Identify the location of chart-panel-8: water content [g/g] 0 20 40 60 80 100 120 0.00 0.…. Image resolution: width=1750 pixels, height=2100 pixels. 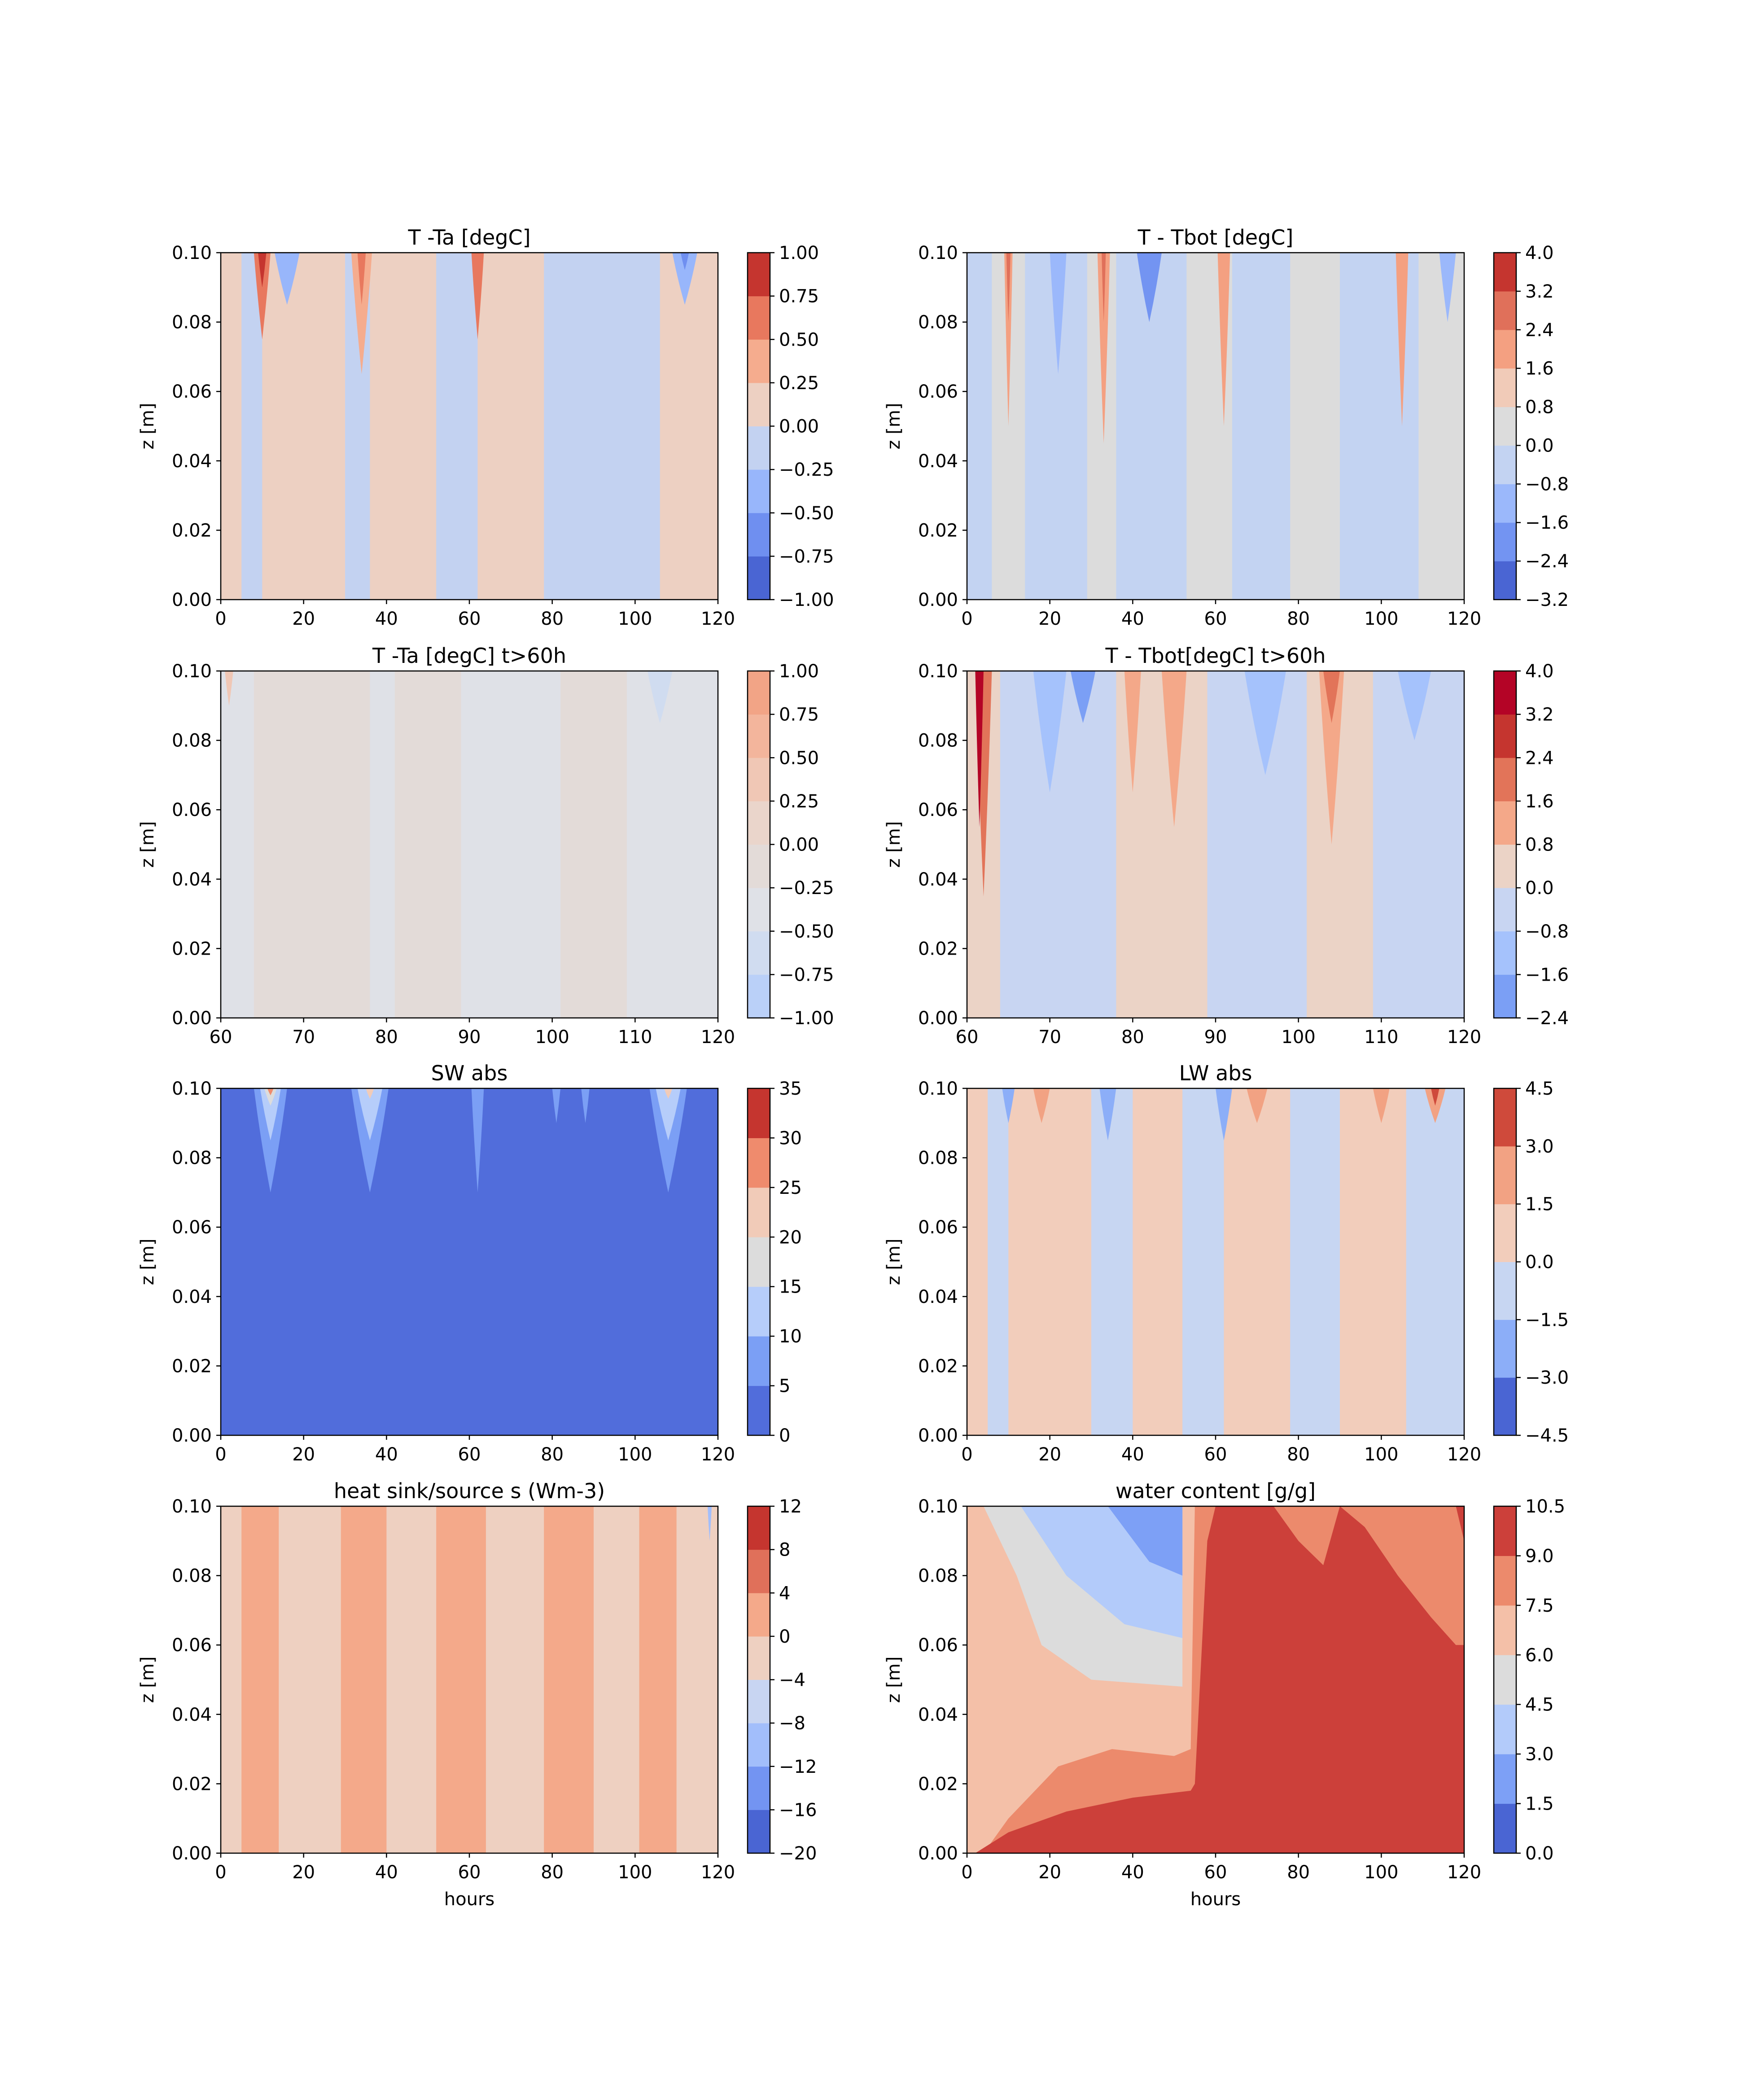
(1225, 1694).